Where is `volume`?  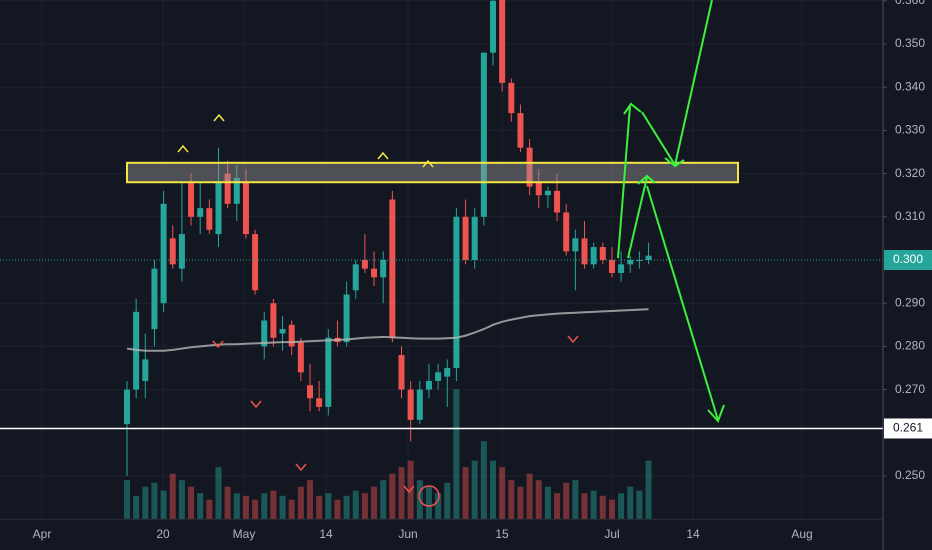 volume is located at coordinates (388, 454).